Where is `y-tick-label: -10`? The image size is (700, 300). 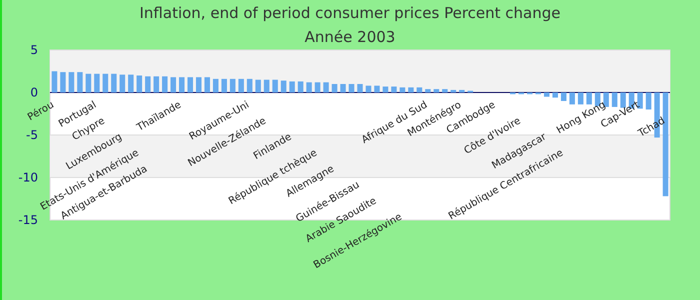
y-tick-label: -10 is located at coordinates (28, 177).